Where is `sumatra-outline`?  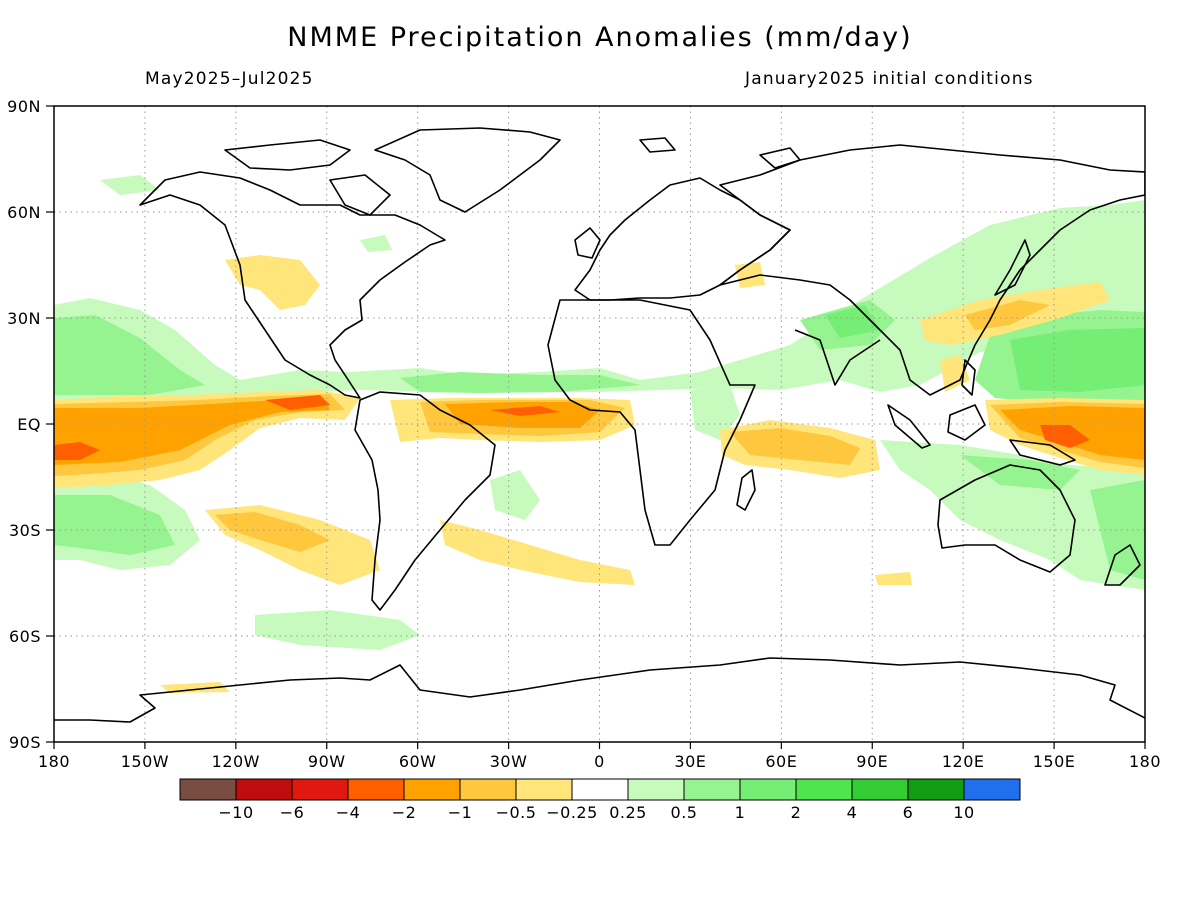 sumatra-outline is located at coordinates (909, 426).